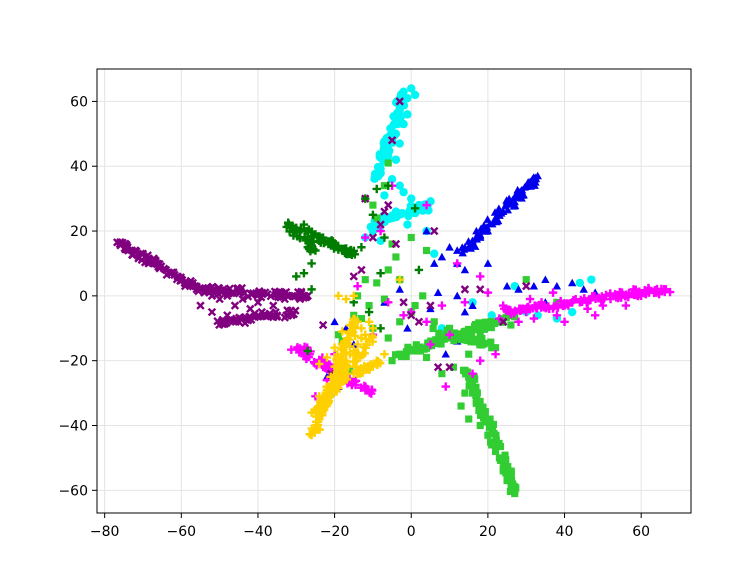 The width and height of the screenshot is (730, 576). I want to click on x-tick-label: 0, so click(411, 532).